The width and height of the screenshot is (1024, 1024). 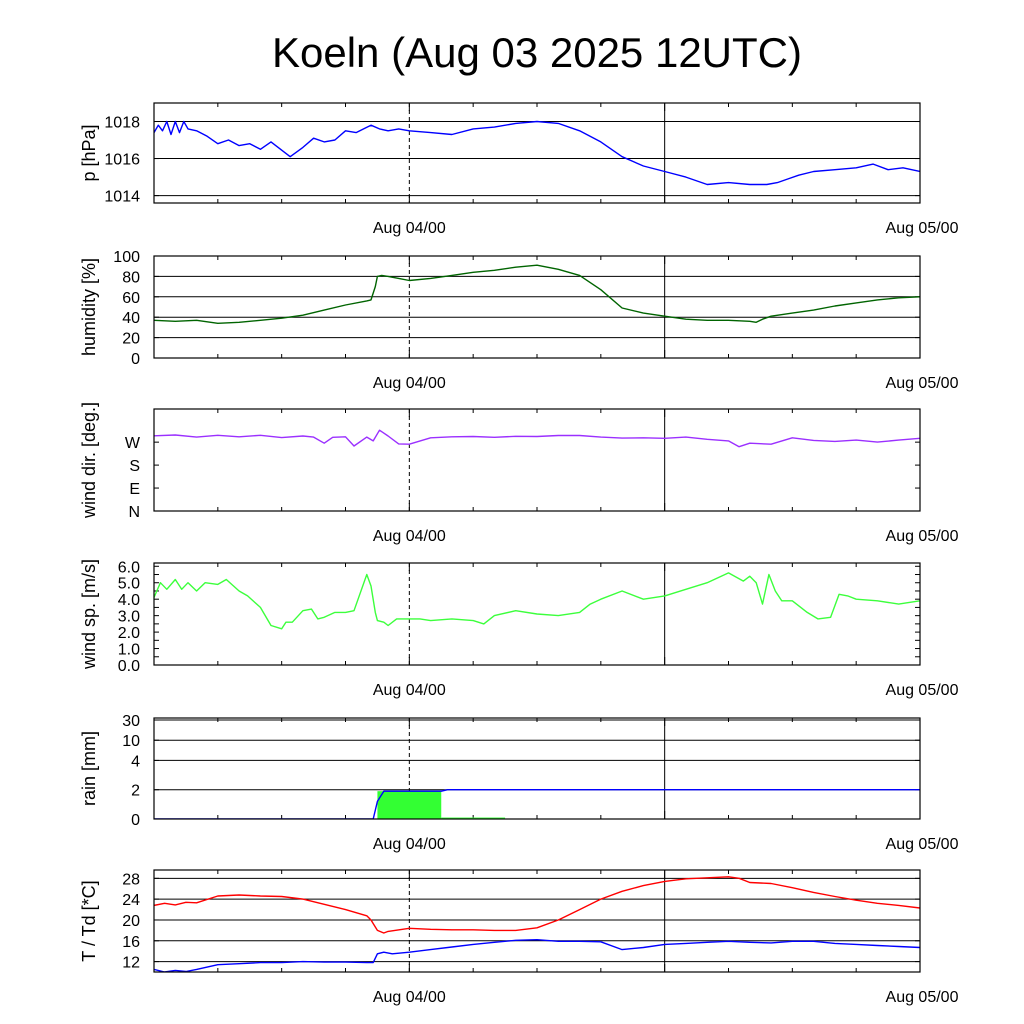 What do you see at coordinates (131, 721) in the screenshot?
I see `rain-ytick-label: 30` at bounding box center [131, 721].